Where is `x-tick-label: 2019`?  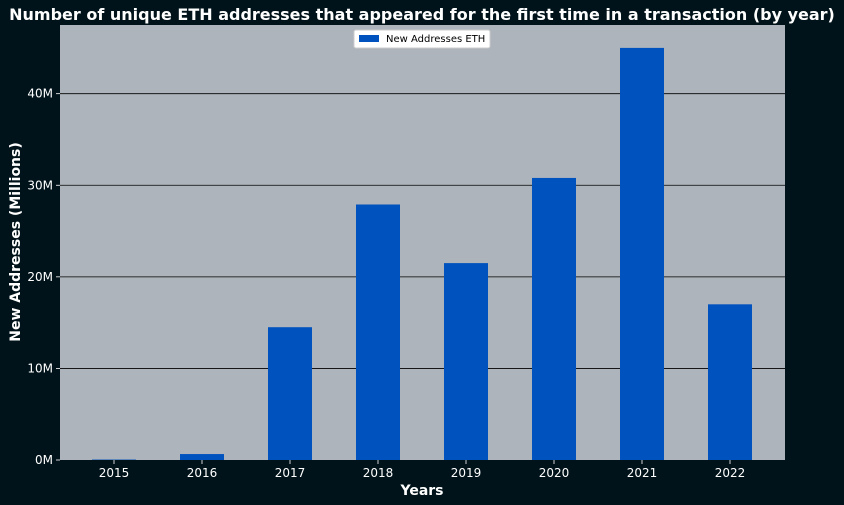 x-tick-label: 2019 is located at coordinates (466, 473).